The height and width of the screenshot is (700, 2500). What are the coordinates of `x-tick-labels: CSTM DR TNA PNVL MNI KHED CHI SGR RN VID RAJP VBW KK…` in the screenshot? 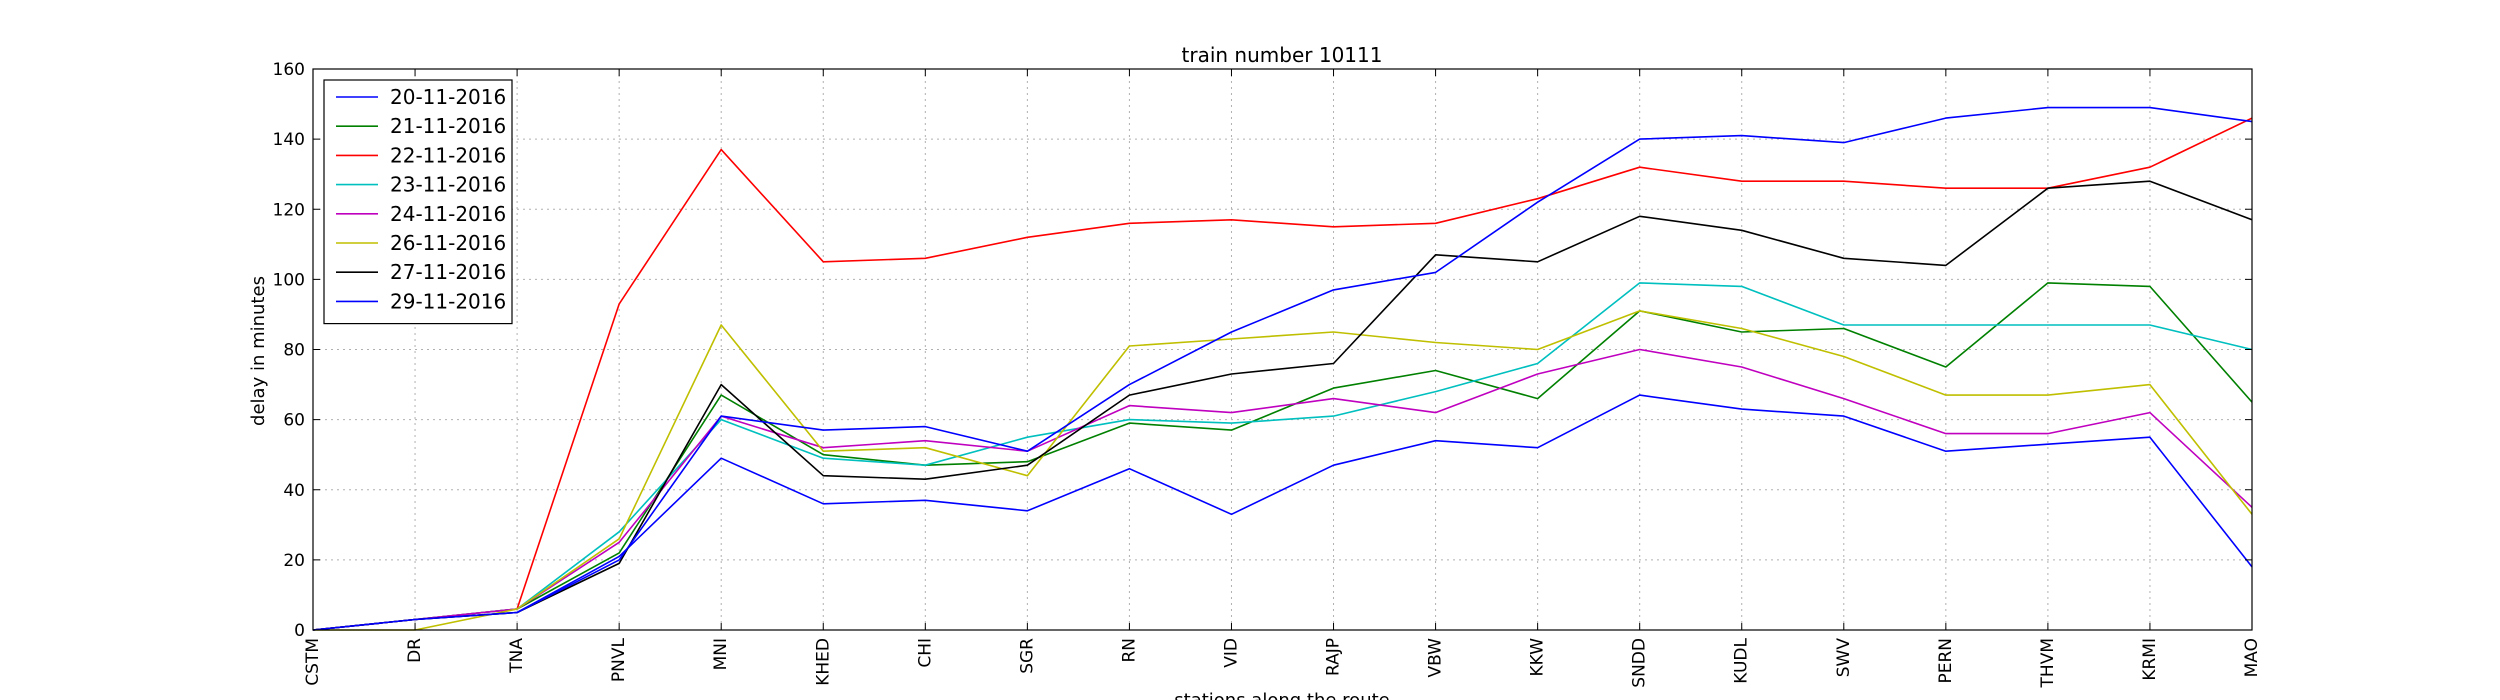 It's located at (1282, 662).